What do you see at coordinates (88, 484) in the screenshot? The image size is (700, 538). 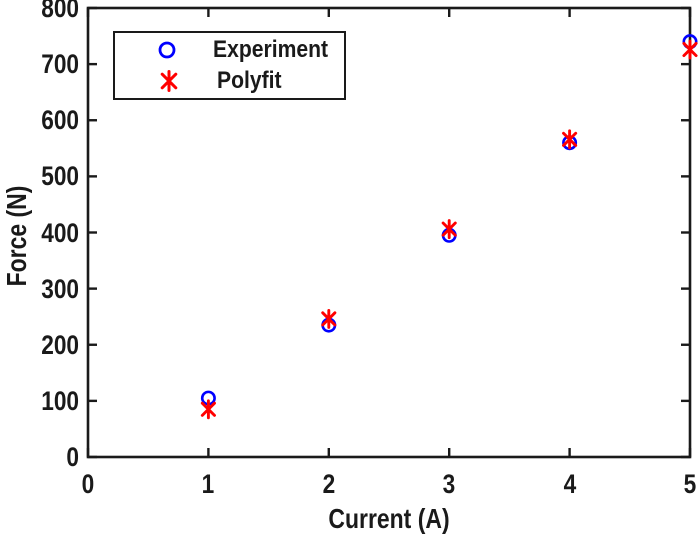 I see `x-tick-label: 0` at bounding box center [88, 484].